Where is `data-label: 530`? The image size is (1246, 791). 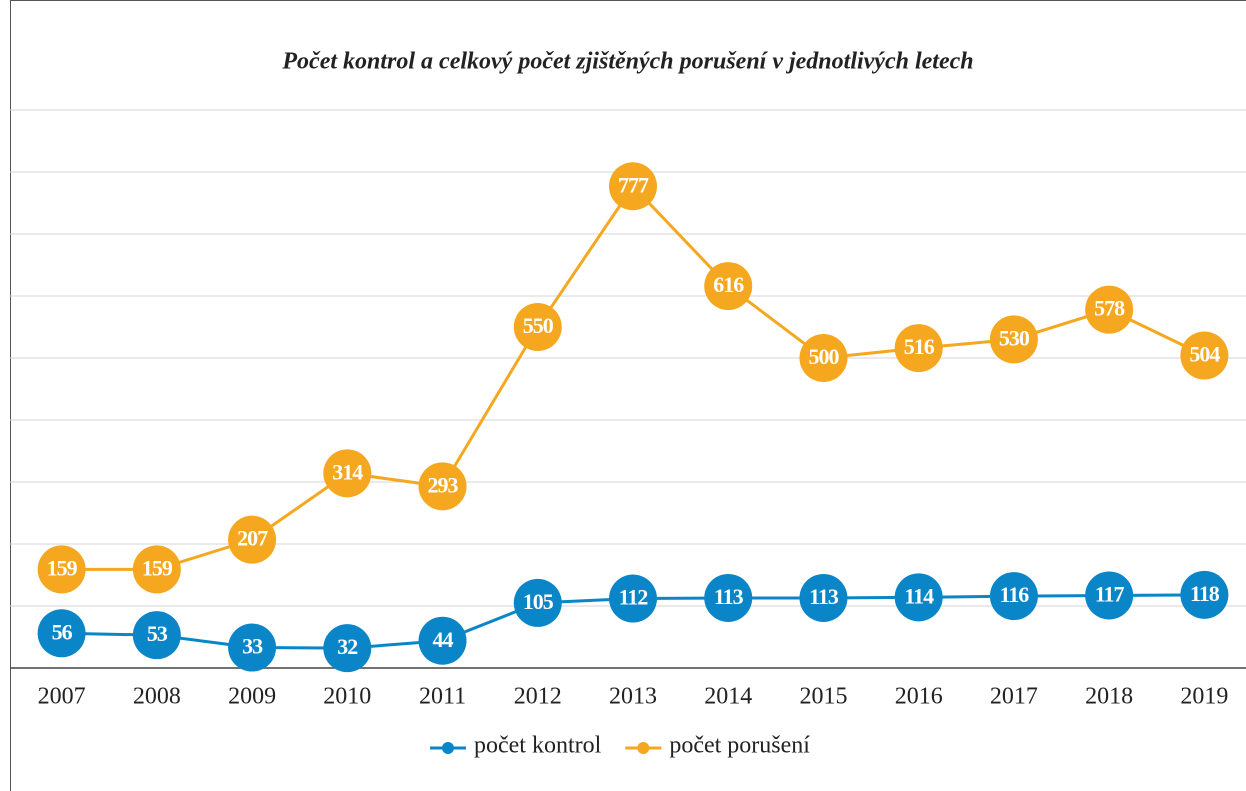 data-label: 530 is located at coordinates (1014, 337).